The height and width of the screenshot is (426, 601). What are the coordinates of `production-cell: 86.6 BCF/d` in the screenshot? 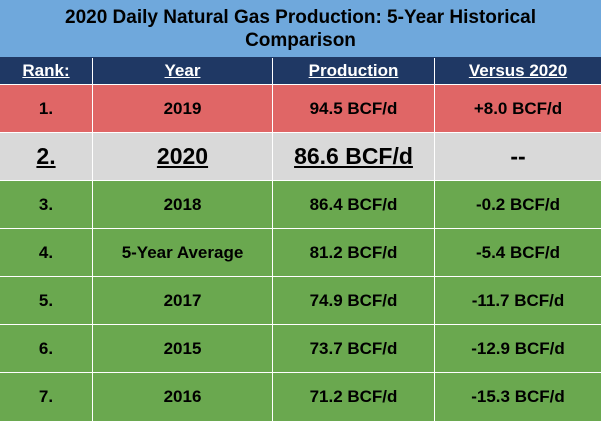 It's located at (354, 156).